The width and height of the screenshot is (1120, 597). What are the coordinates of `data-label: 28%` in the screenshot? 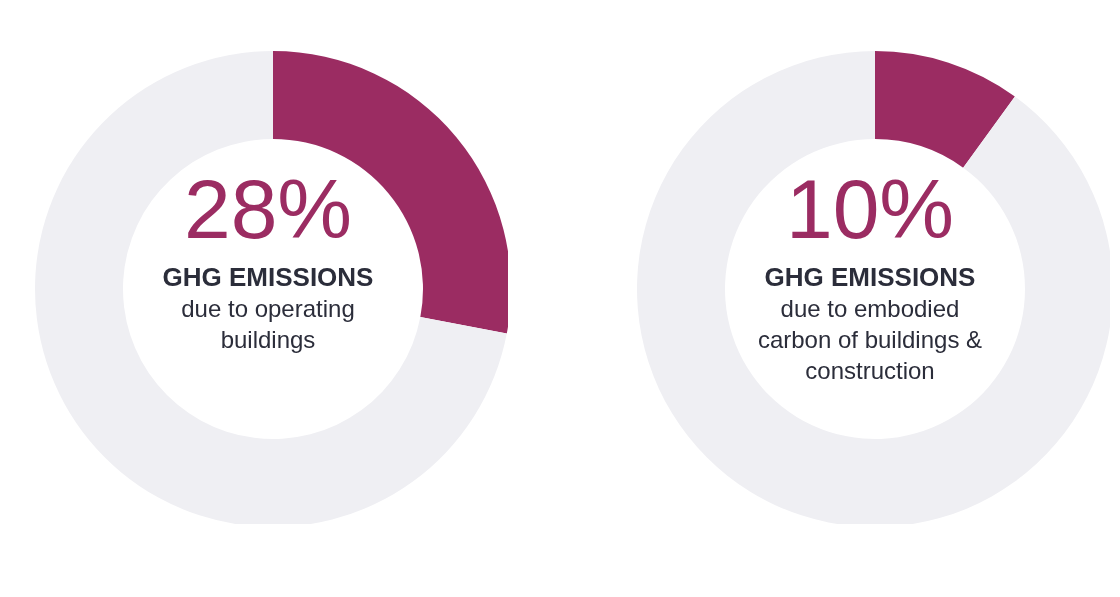 It's located at (268, 209).